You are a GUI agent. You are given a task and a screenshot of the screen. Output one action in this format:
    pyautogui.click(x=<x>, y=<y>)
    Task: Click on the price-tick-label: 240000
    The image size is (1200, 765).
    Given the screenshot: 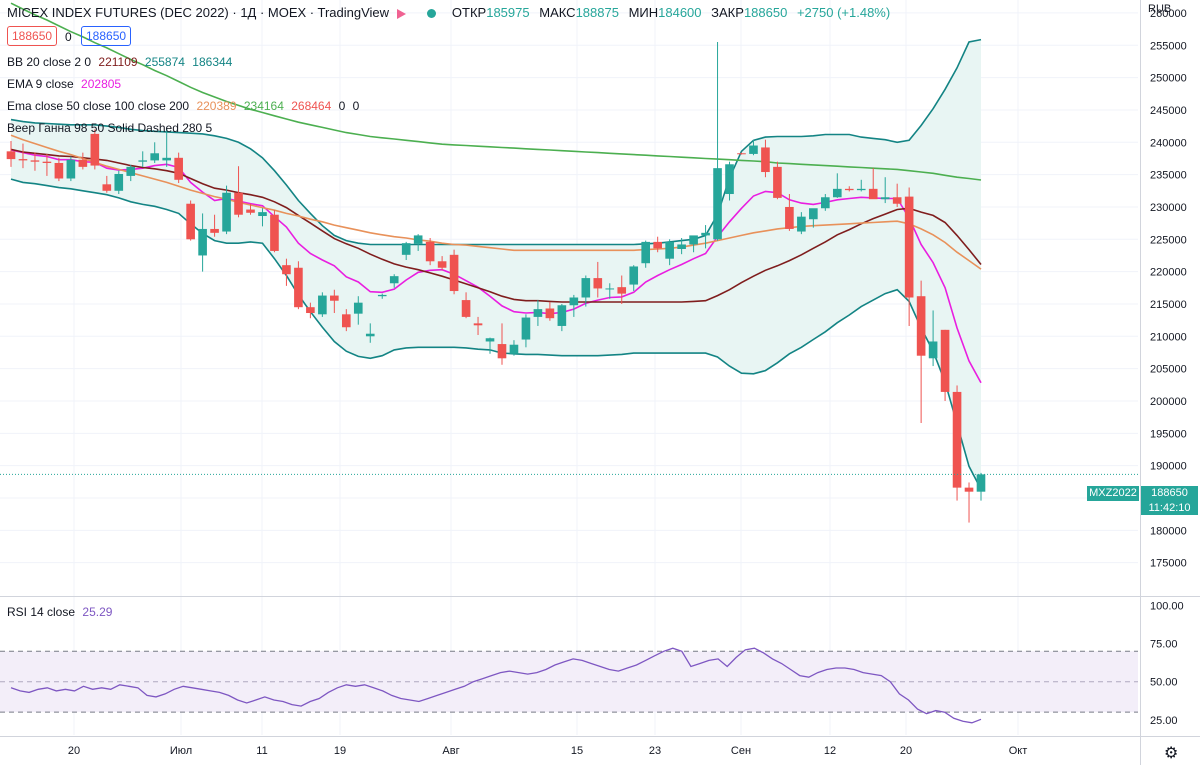 What is the action you would take?
    pyautogui.click(x=1168, y=143)
    